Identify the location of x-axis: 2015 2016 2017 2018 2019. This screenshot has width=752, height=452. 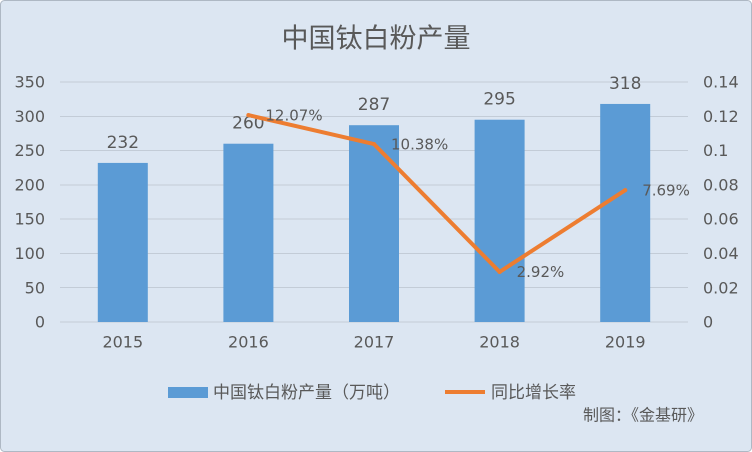
(373, 342).